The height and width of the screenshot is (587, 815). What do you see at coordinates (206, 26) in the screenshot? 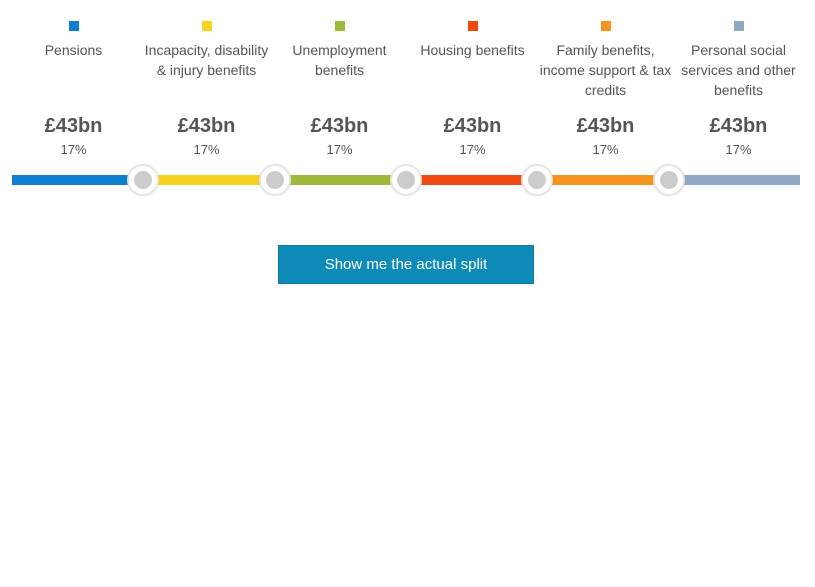
I see `incapacity-color-swatch` at bounding box center [206, 26].